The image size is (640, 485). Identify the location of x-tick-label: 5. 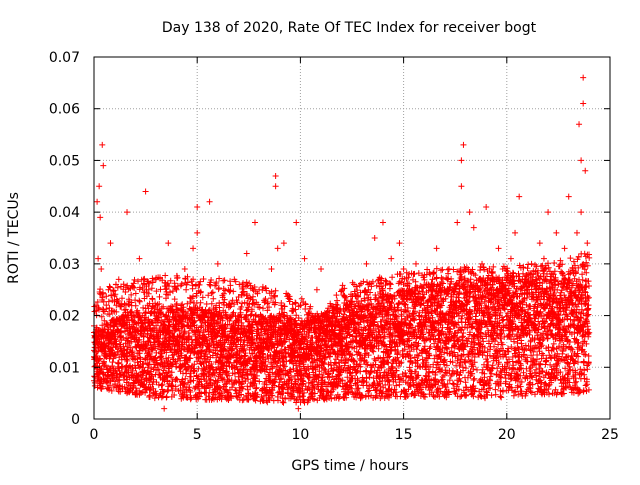
(197, 435).